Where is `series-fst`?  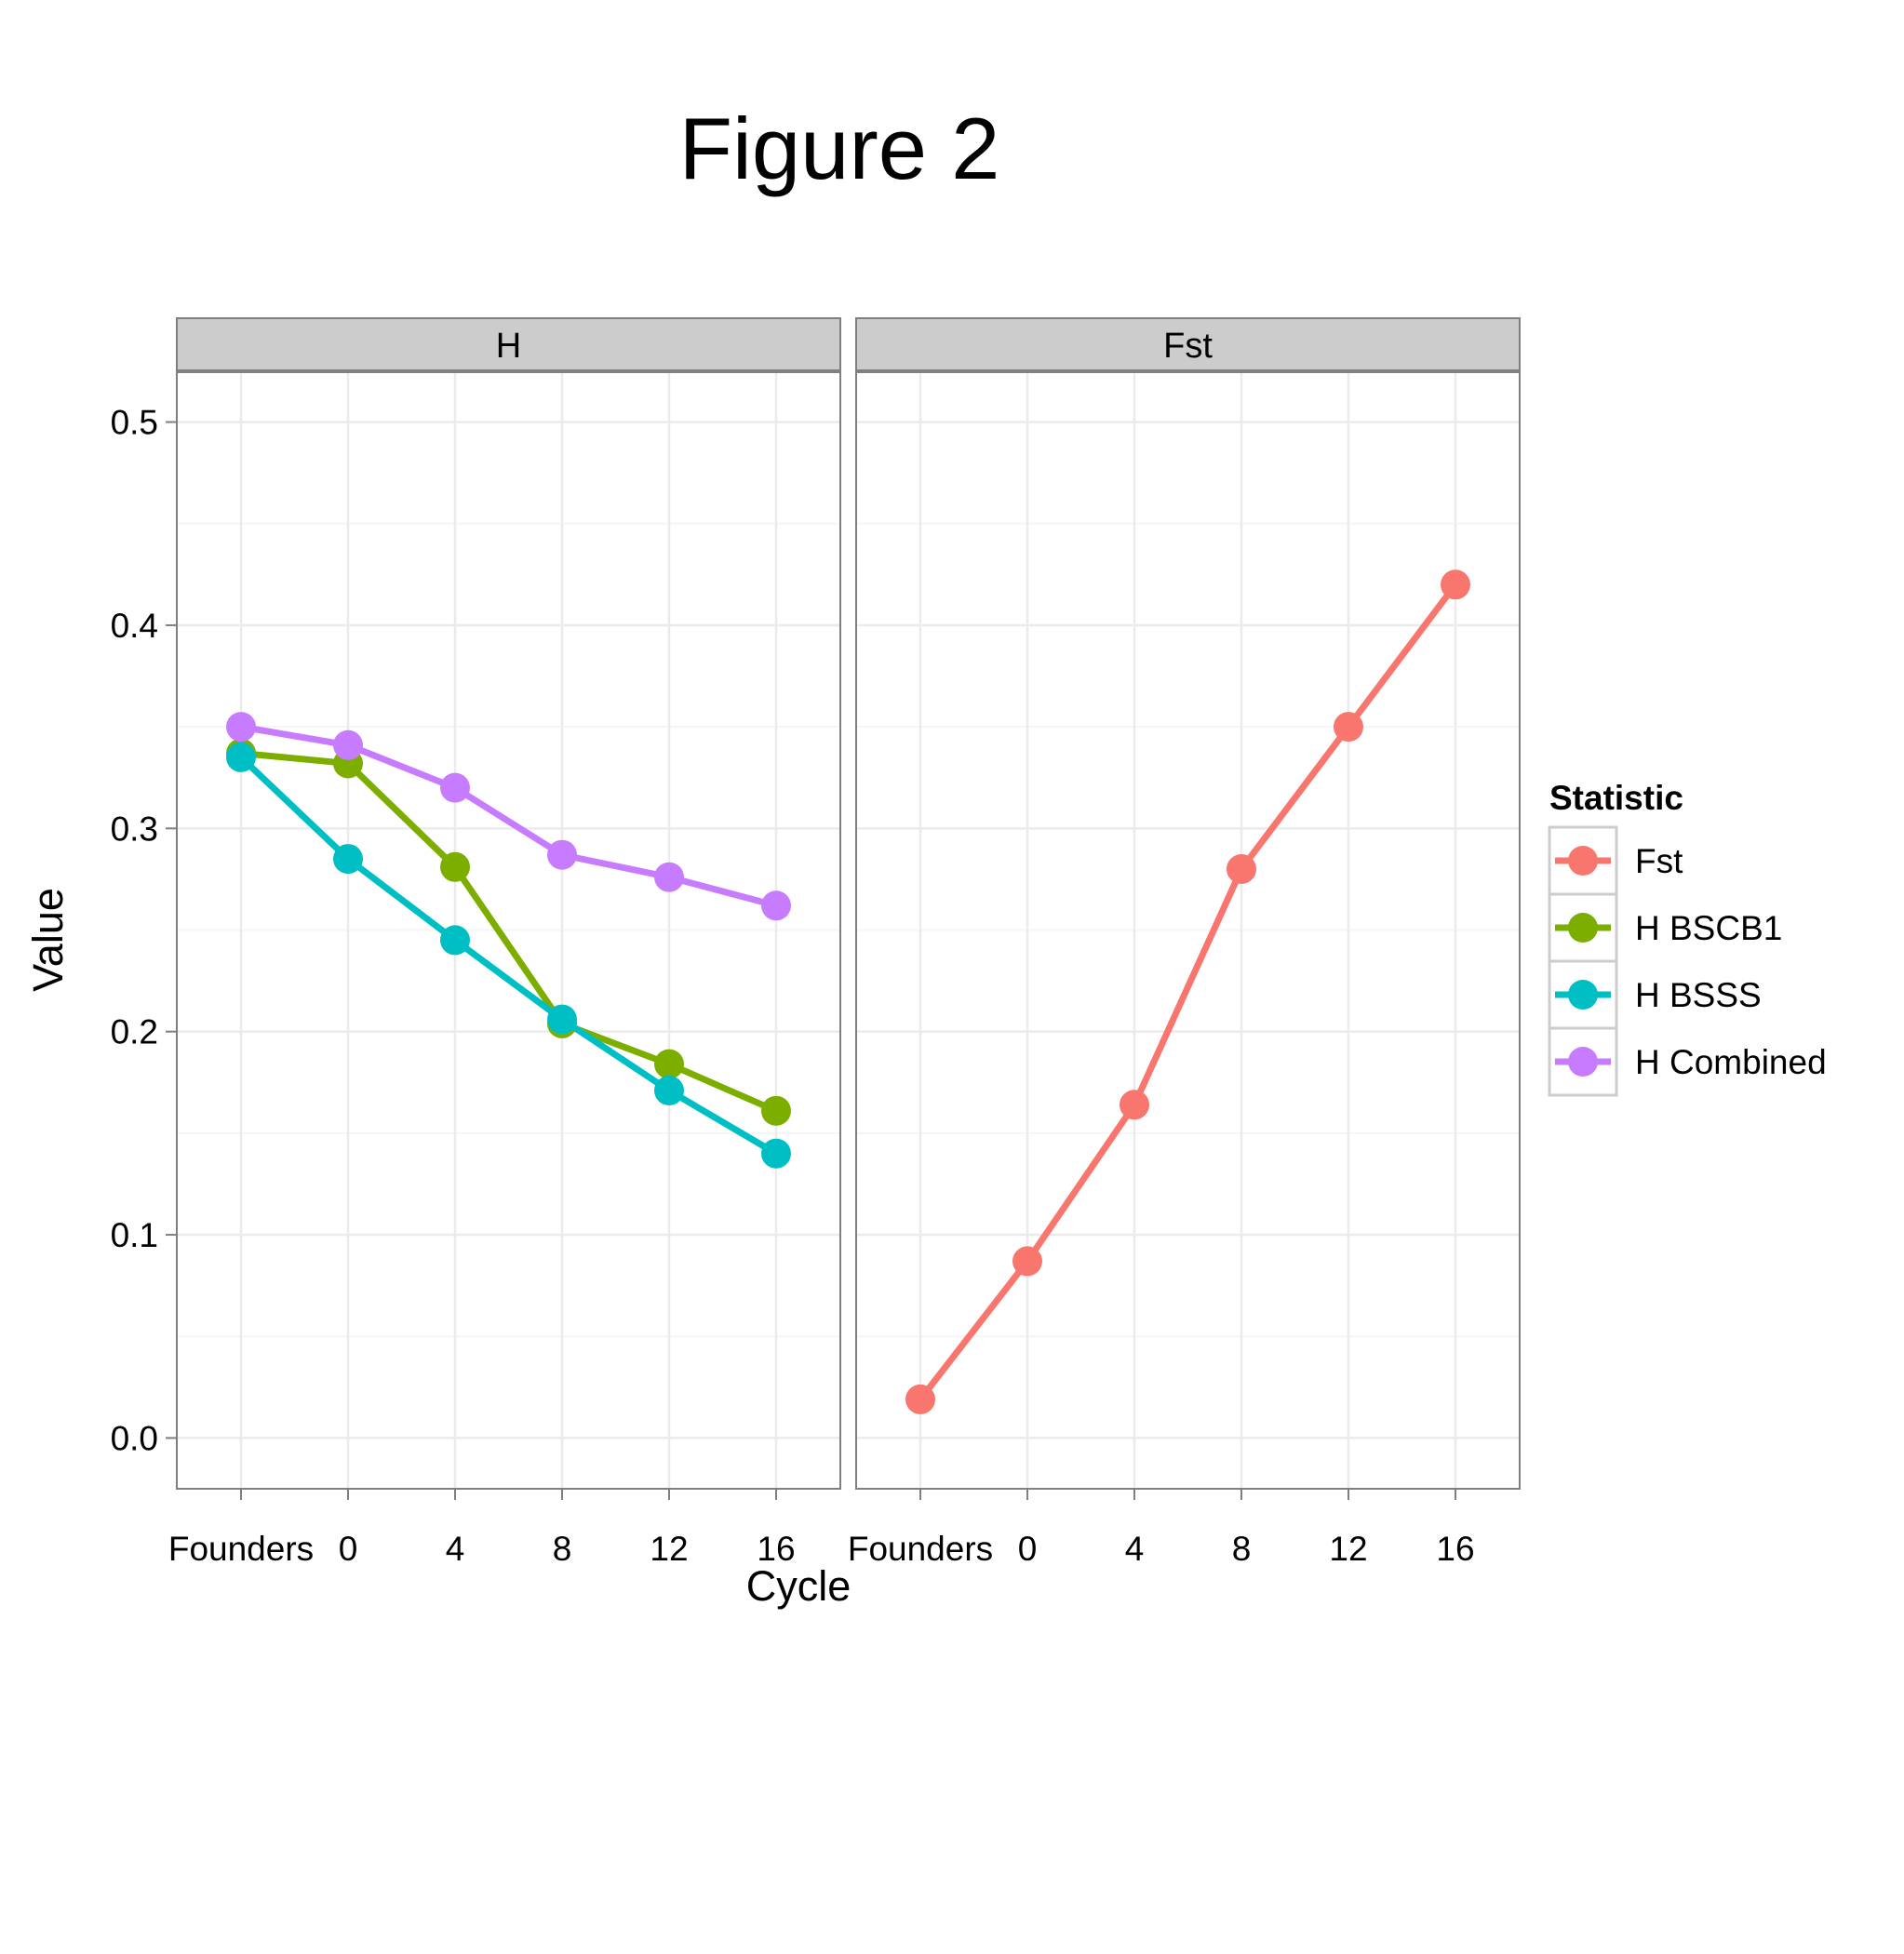
series-fst is located at coordinates (1187, 992).